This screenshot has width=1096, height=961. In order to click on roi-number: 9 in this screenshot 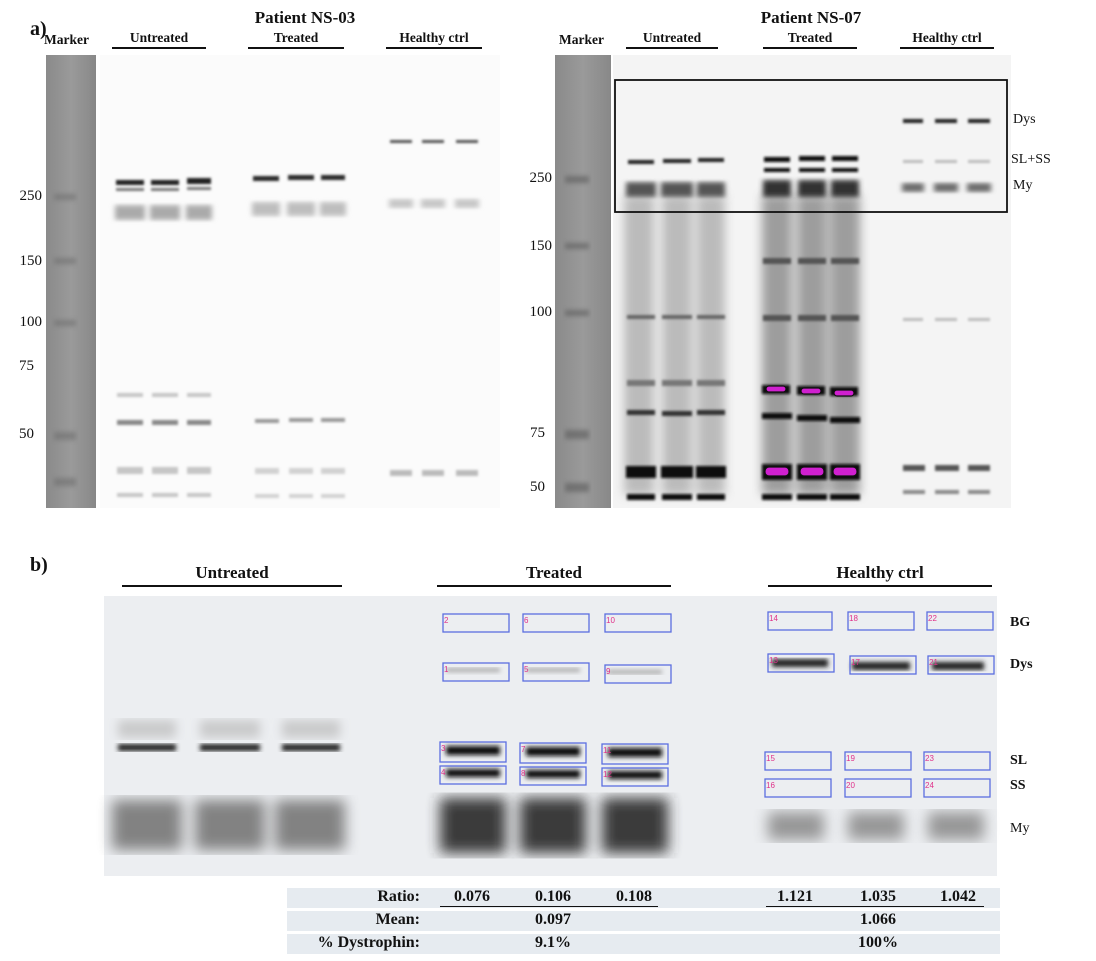, I will do `click(608, 671)`.